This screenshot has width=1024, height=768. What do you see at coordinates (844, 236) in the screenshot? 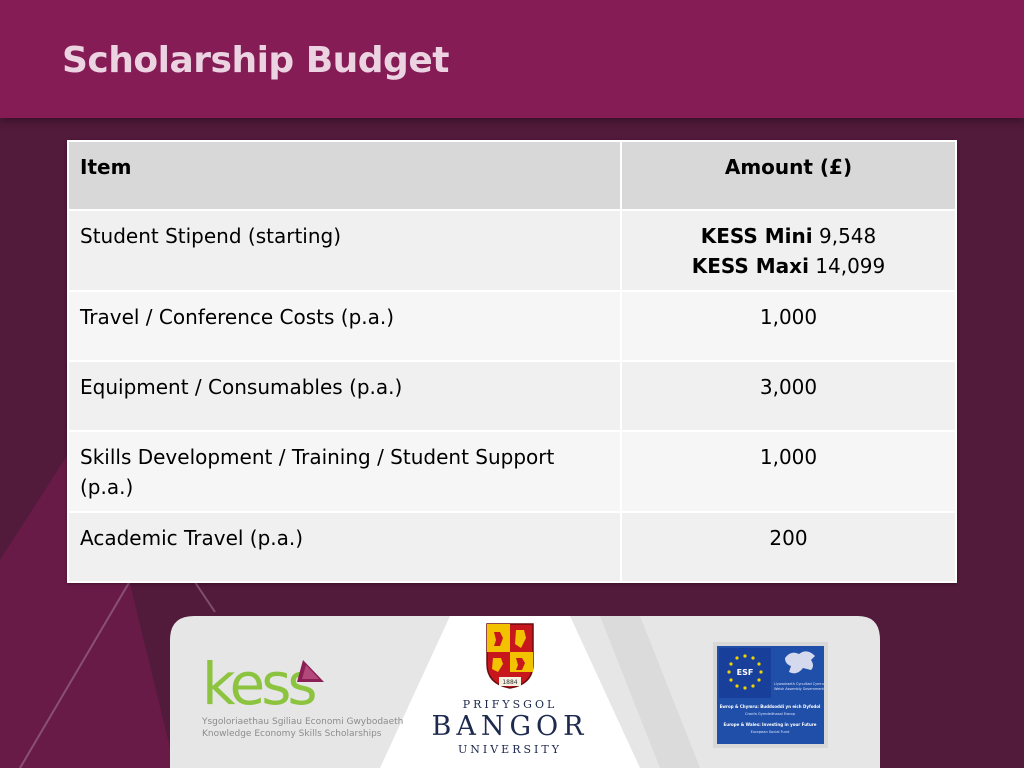
I see `kess-mini-value: 9,548` at bounding box center [844, 236].